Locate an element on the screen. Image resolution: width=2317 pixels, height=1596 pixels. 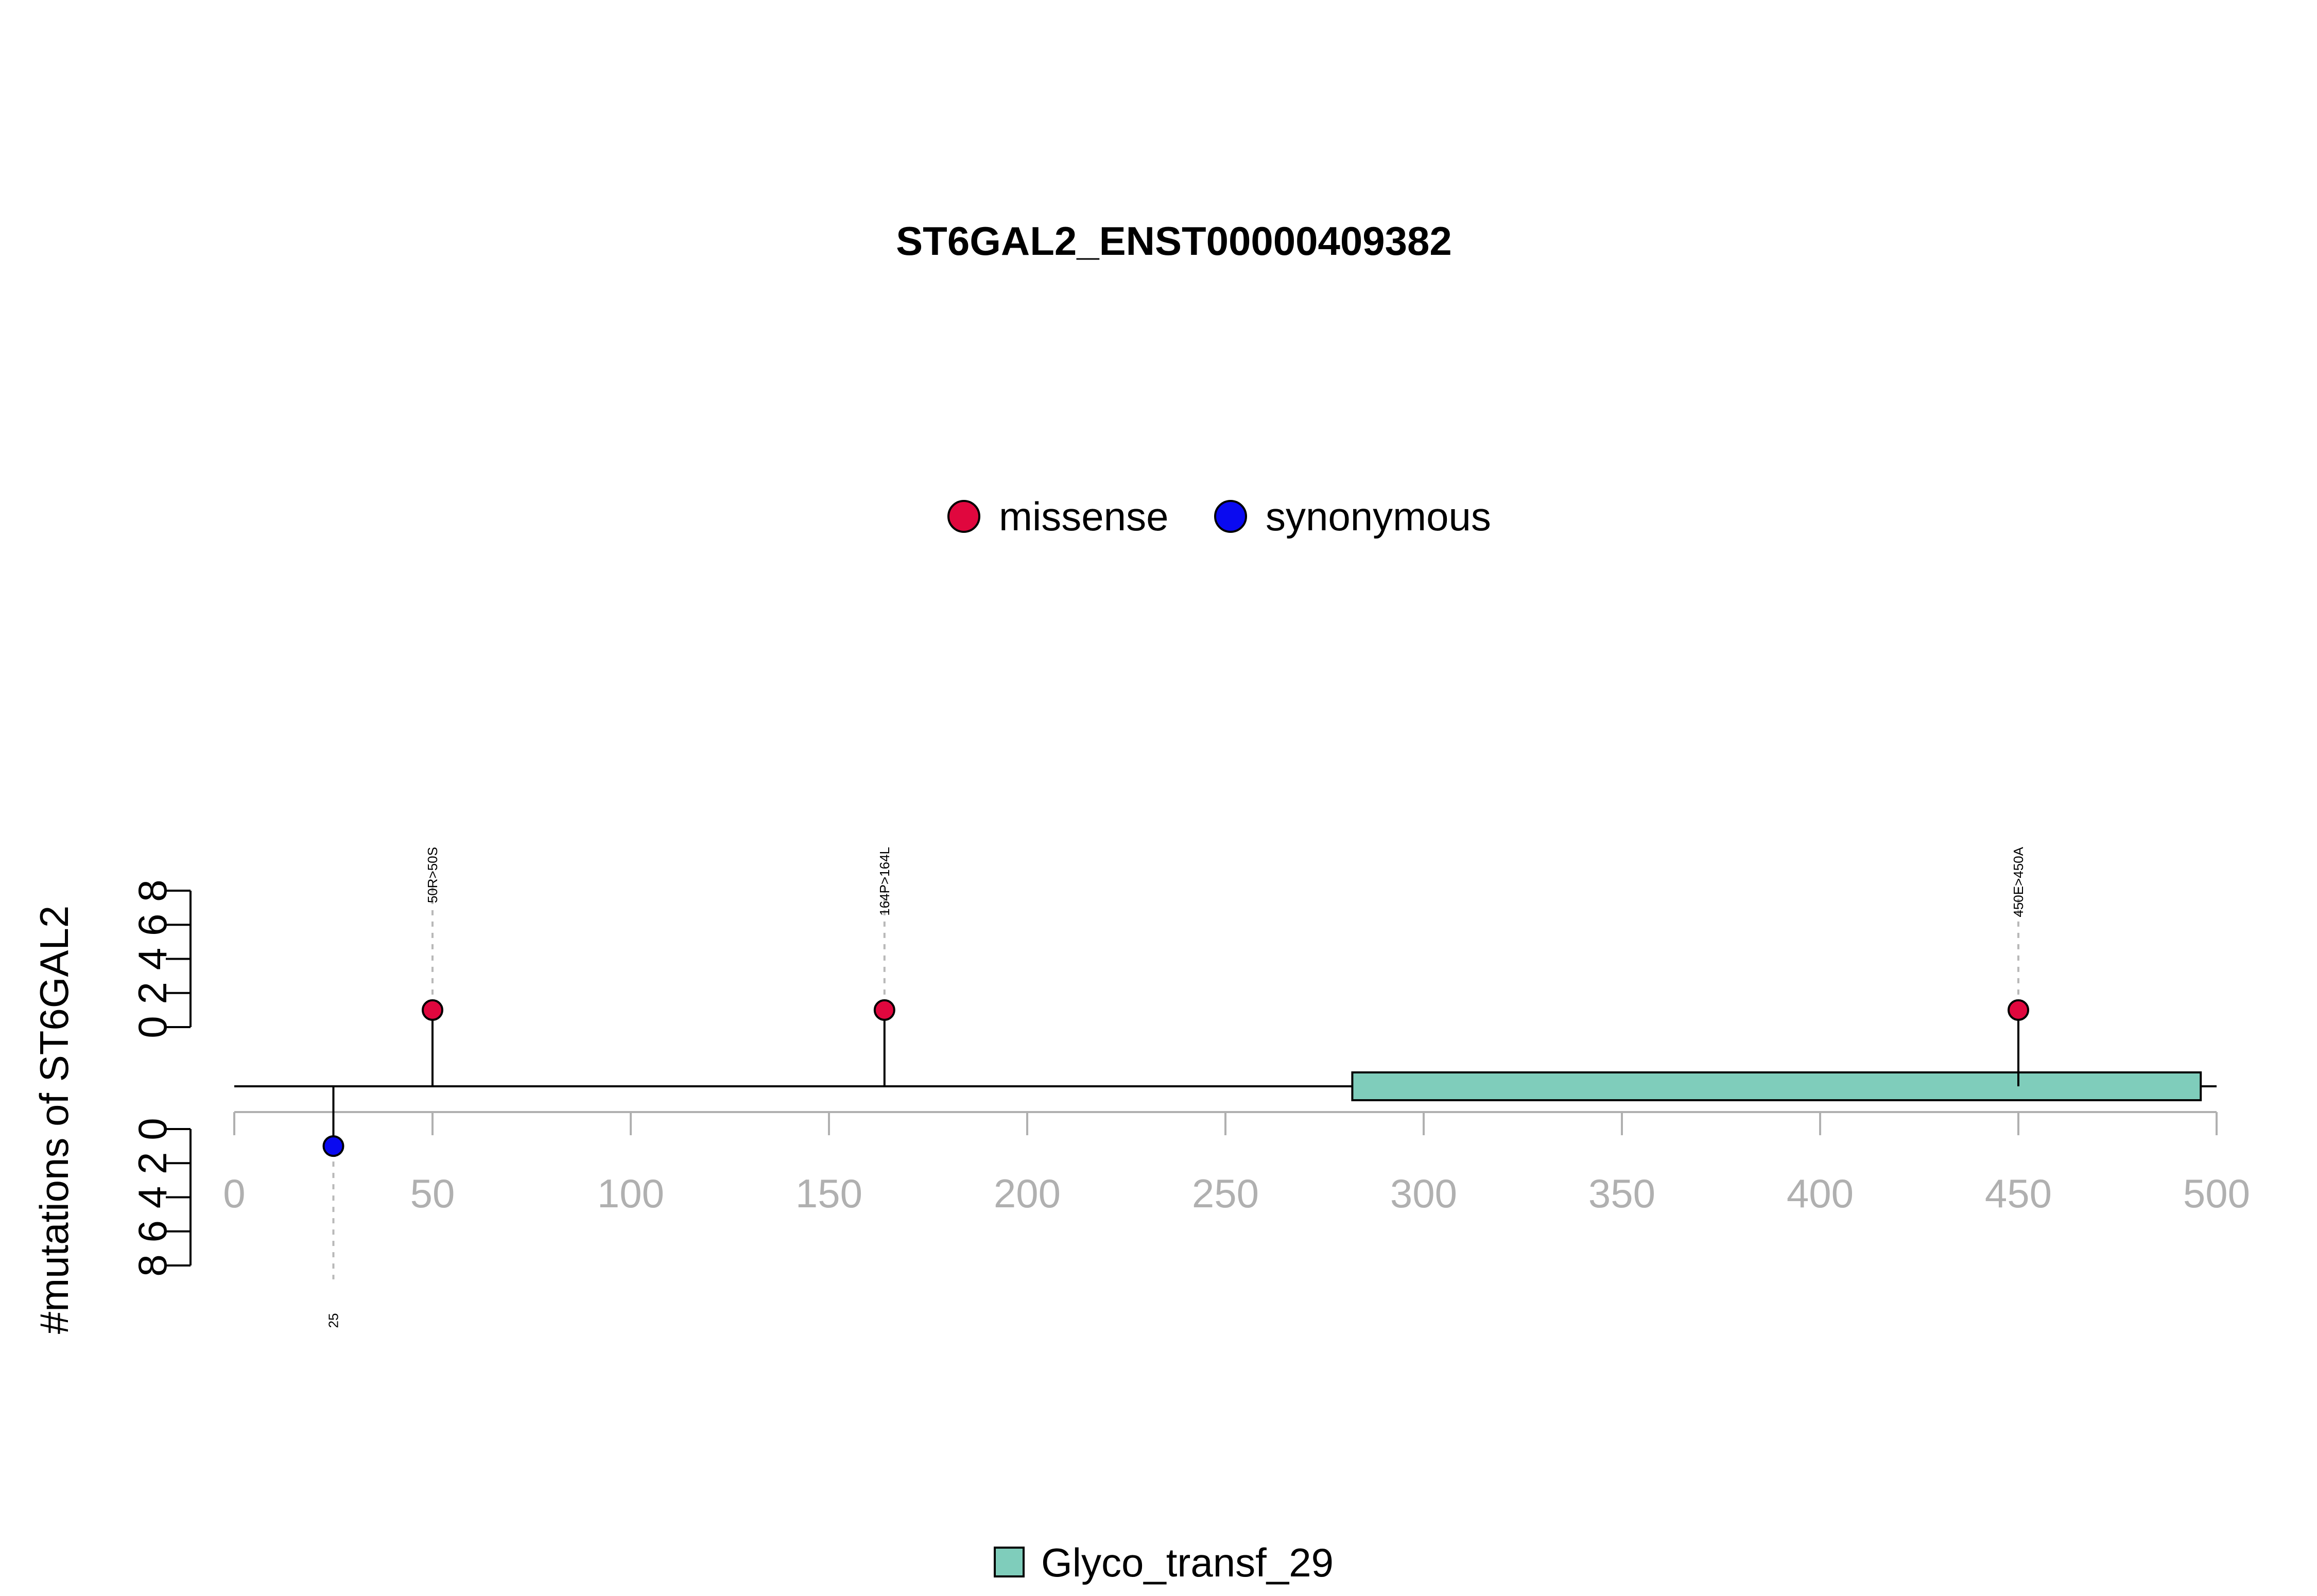
domain-legend: Glyco_transf_29 is located at coordinates (1164, 1563).